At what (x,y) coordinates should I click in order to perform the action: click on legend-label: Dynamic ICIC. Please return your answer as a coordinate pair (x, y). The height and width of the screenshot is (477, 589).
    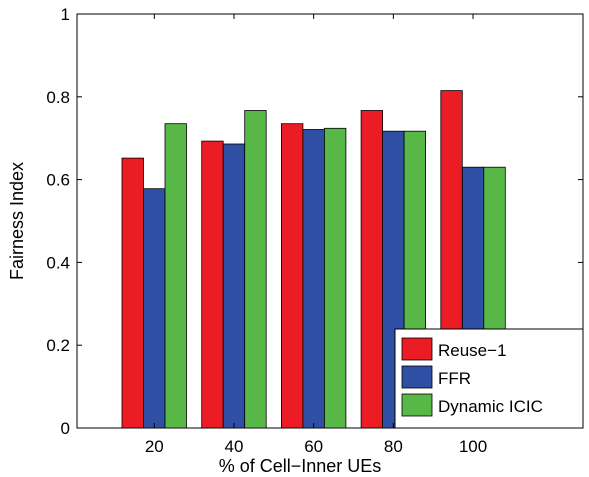
    Looking at the image, I should click on (490, 406).